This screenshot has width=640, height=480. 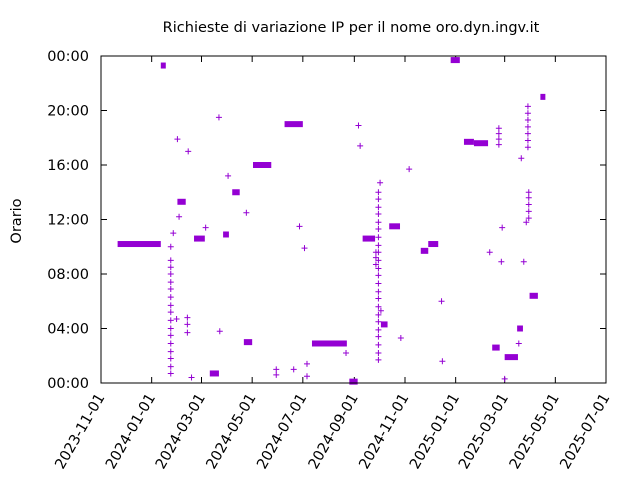 What do you see at coordinates (384, 431) in the screenshot?
I see `x-tick-label: 2024-11-01` at bounding box center [384, 431].